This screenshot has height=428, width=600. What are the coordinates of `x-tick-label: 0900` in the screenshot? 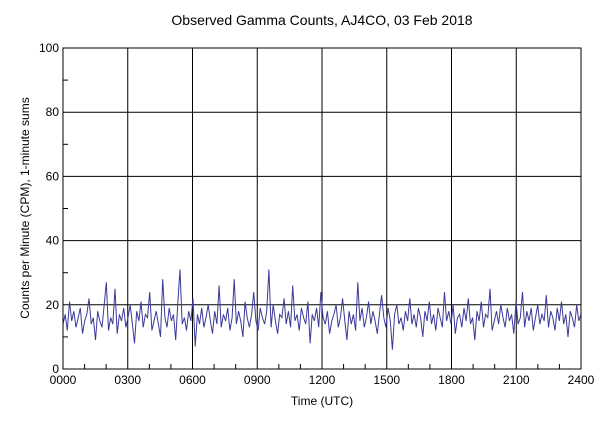 It's located at (257, 380).